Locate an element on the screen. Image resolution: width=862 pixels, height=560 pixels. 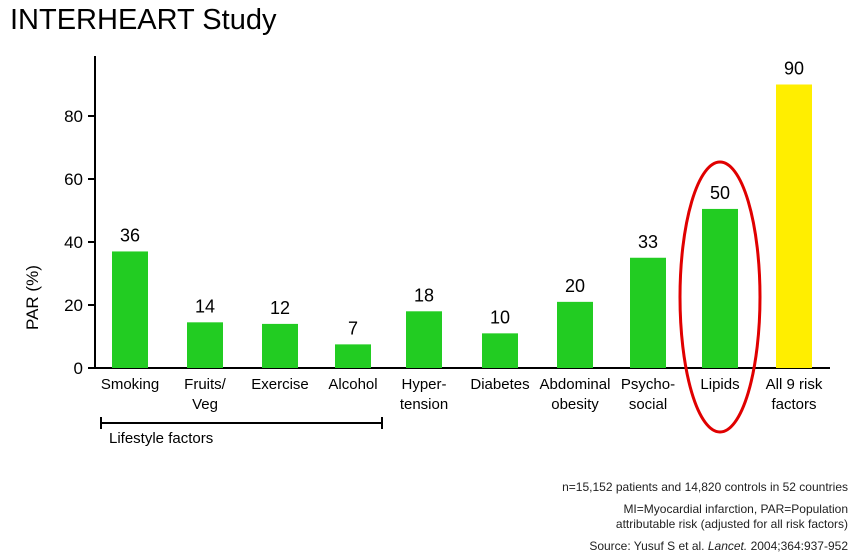
y-axis-label: PAR (%) is located at coordinates (32, 297).